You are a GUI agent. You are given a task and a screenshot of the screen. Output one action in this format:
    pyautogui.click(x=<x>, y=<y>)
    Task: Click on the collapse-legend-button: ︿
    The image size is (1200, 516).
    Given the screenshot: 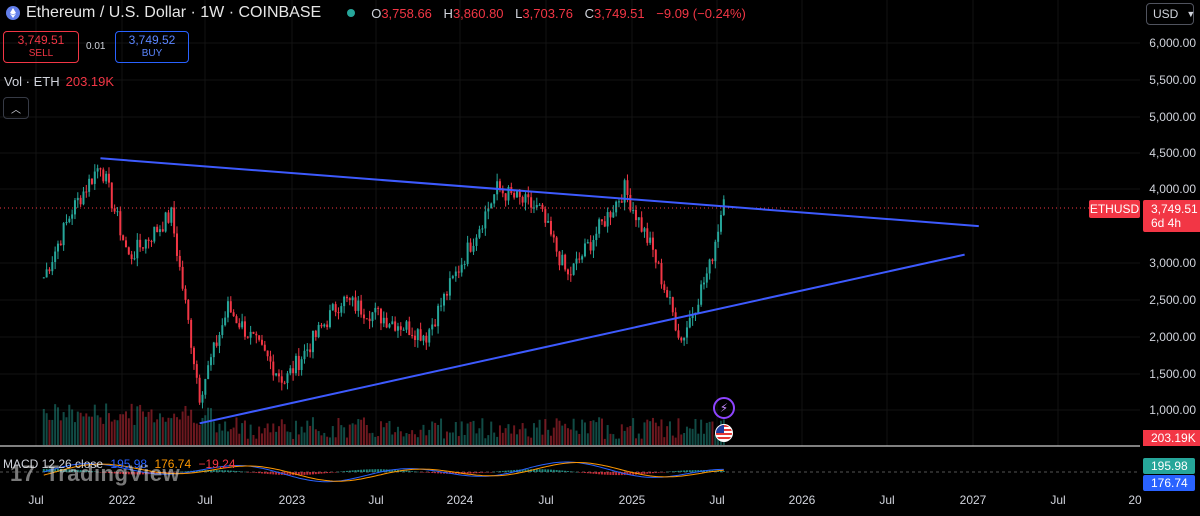 What is the action you would take?
    pyautogui.click(x=16, y=108)
    